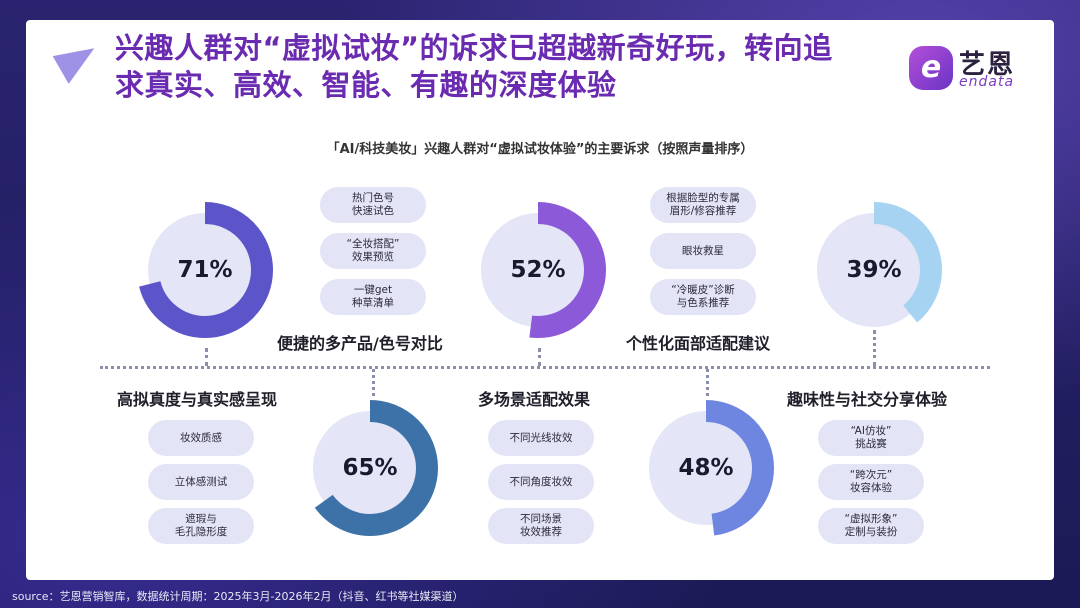 The width and height of the screenshot is (1080, 608). What do you see at coordinates (474, 48) in the screenshot?
I see `page-title-line-1: 兴趣人群对“虚拟试妆”的诉求已超越新奇好玩，转向追` at bounding box center [474, 48].